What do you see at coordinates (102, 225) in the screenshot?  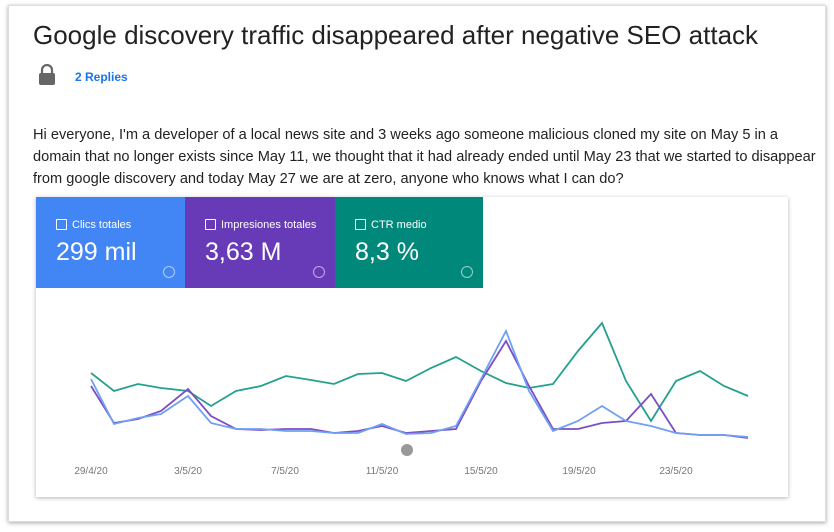 I see `metric-label: Clics totales` at bounding box center [102, 225].